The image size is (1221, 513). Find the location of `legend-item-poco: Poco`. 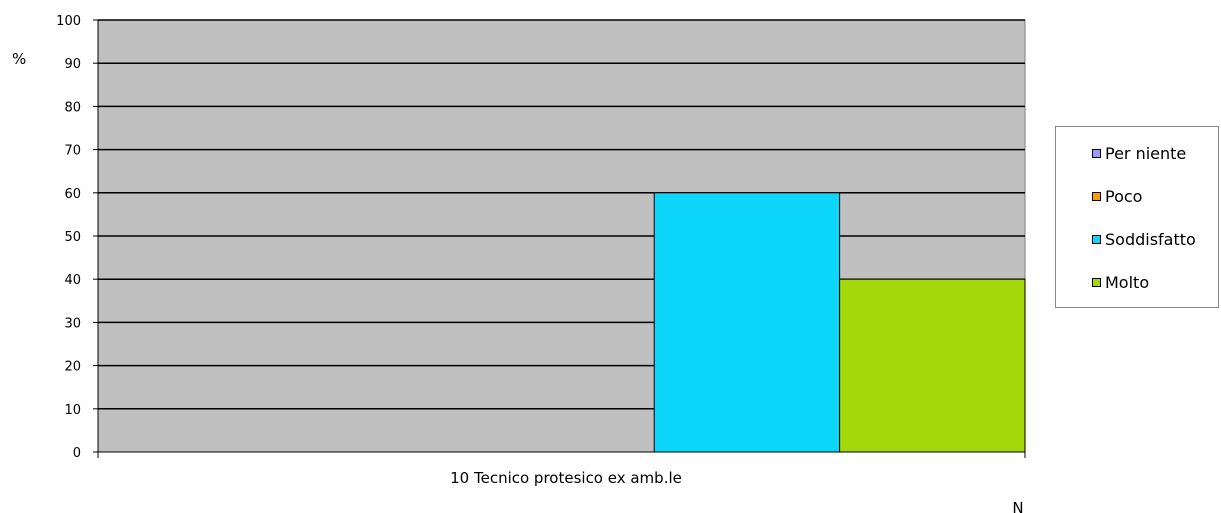

legend-item-poco: Poco is located at coordinates (1117, 196).